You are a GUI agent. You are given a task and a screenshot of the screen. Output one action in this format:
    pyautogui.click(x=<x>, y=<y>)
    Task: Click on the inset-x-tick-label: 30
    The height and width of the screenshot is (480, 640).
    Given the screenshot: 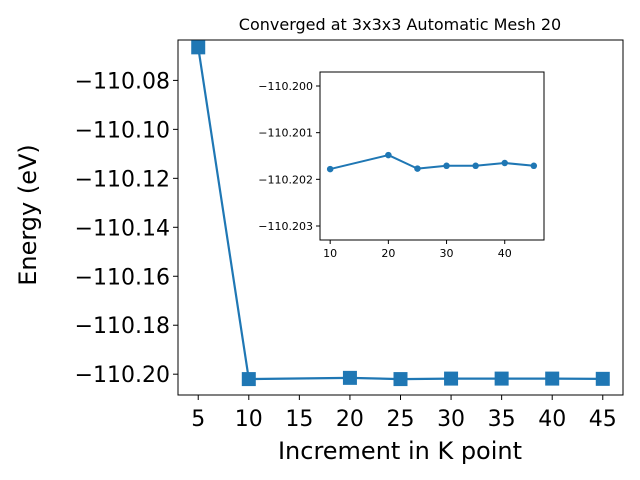 What is the action you would take?
    pyautogui.click(x=447, y=253)
    